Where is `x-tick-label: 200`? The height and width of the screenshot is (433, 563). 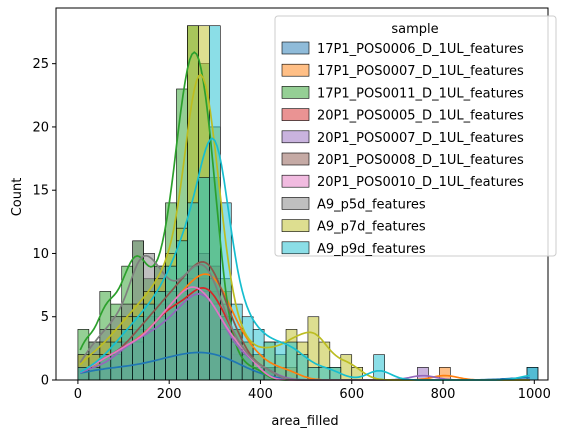 x-tick-label: 200 is located at coordinates (169, 394).